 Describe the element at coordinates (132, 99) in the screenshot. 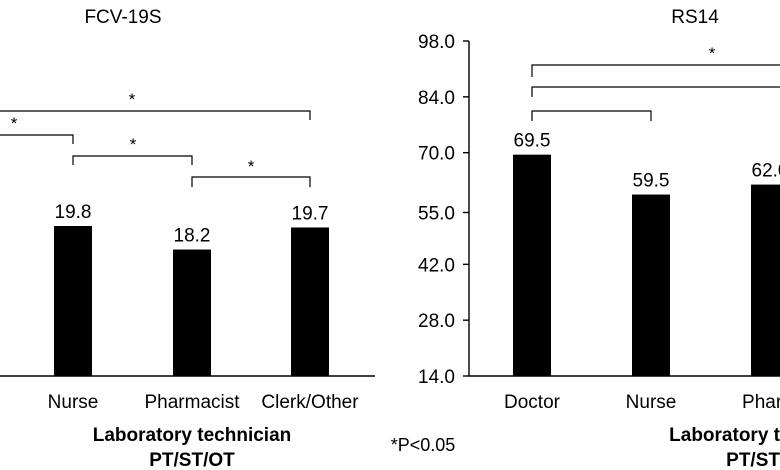

I see `sig-star-left-clerk: *` at that location.